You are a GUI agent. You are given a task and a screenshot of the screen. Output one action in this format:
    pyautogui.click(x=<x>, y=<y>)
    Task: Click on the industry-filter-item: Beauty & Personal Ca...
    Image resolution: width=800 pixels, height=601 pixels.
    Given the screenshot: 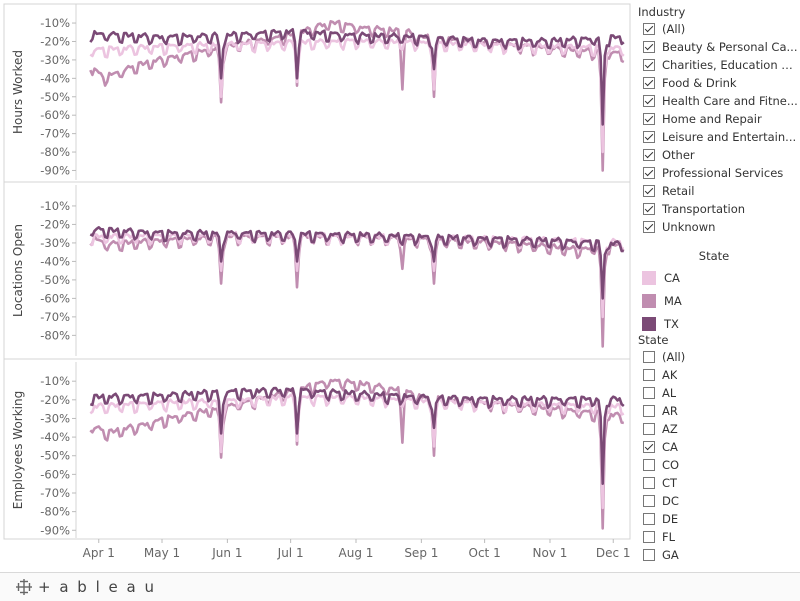 What is the action you would take?
    pyautogui.click(x=719, y=47)
    